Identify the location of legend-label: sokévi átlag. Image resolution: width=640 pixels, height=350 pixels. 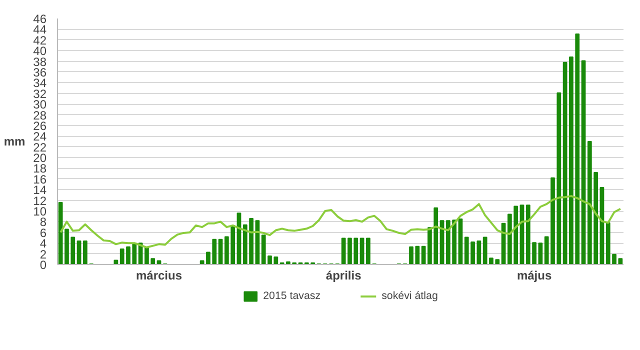
(410, 296).